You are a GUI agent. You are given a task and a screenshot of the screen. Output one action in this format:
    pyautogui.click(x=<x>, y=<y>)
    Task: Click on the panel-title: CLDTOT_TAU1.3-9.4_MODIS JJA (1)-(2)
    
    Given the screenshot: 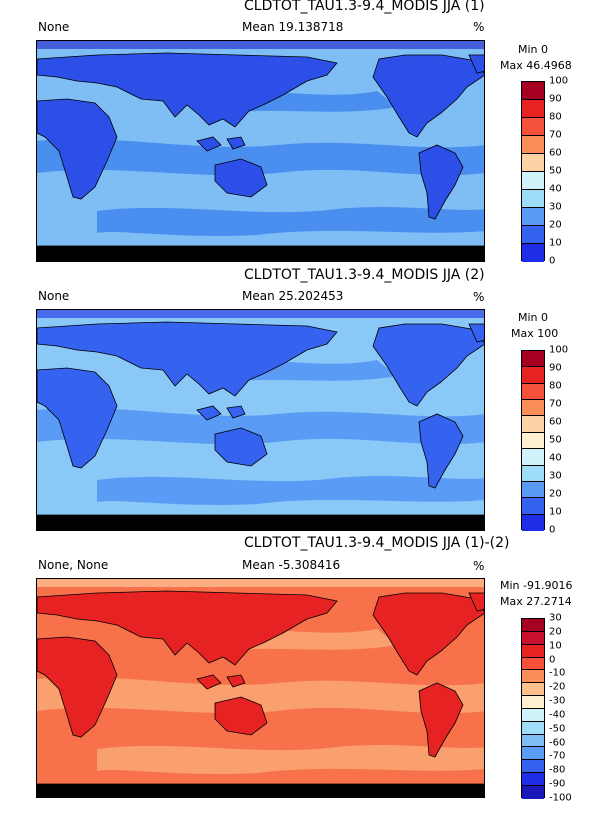 What is the action you would take?
    pyautogui.click(x=377, y=543)
    